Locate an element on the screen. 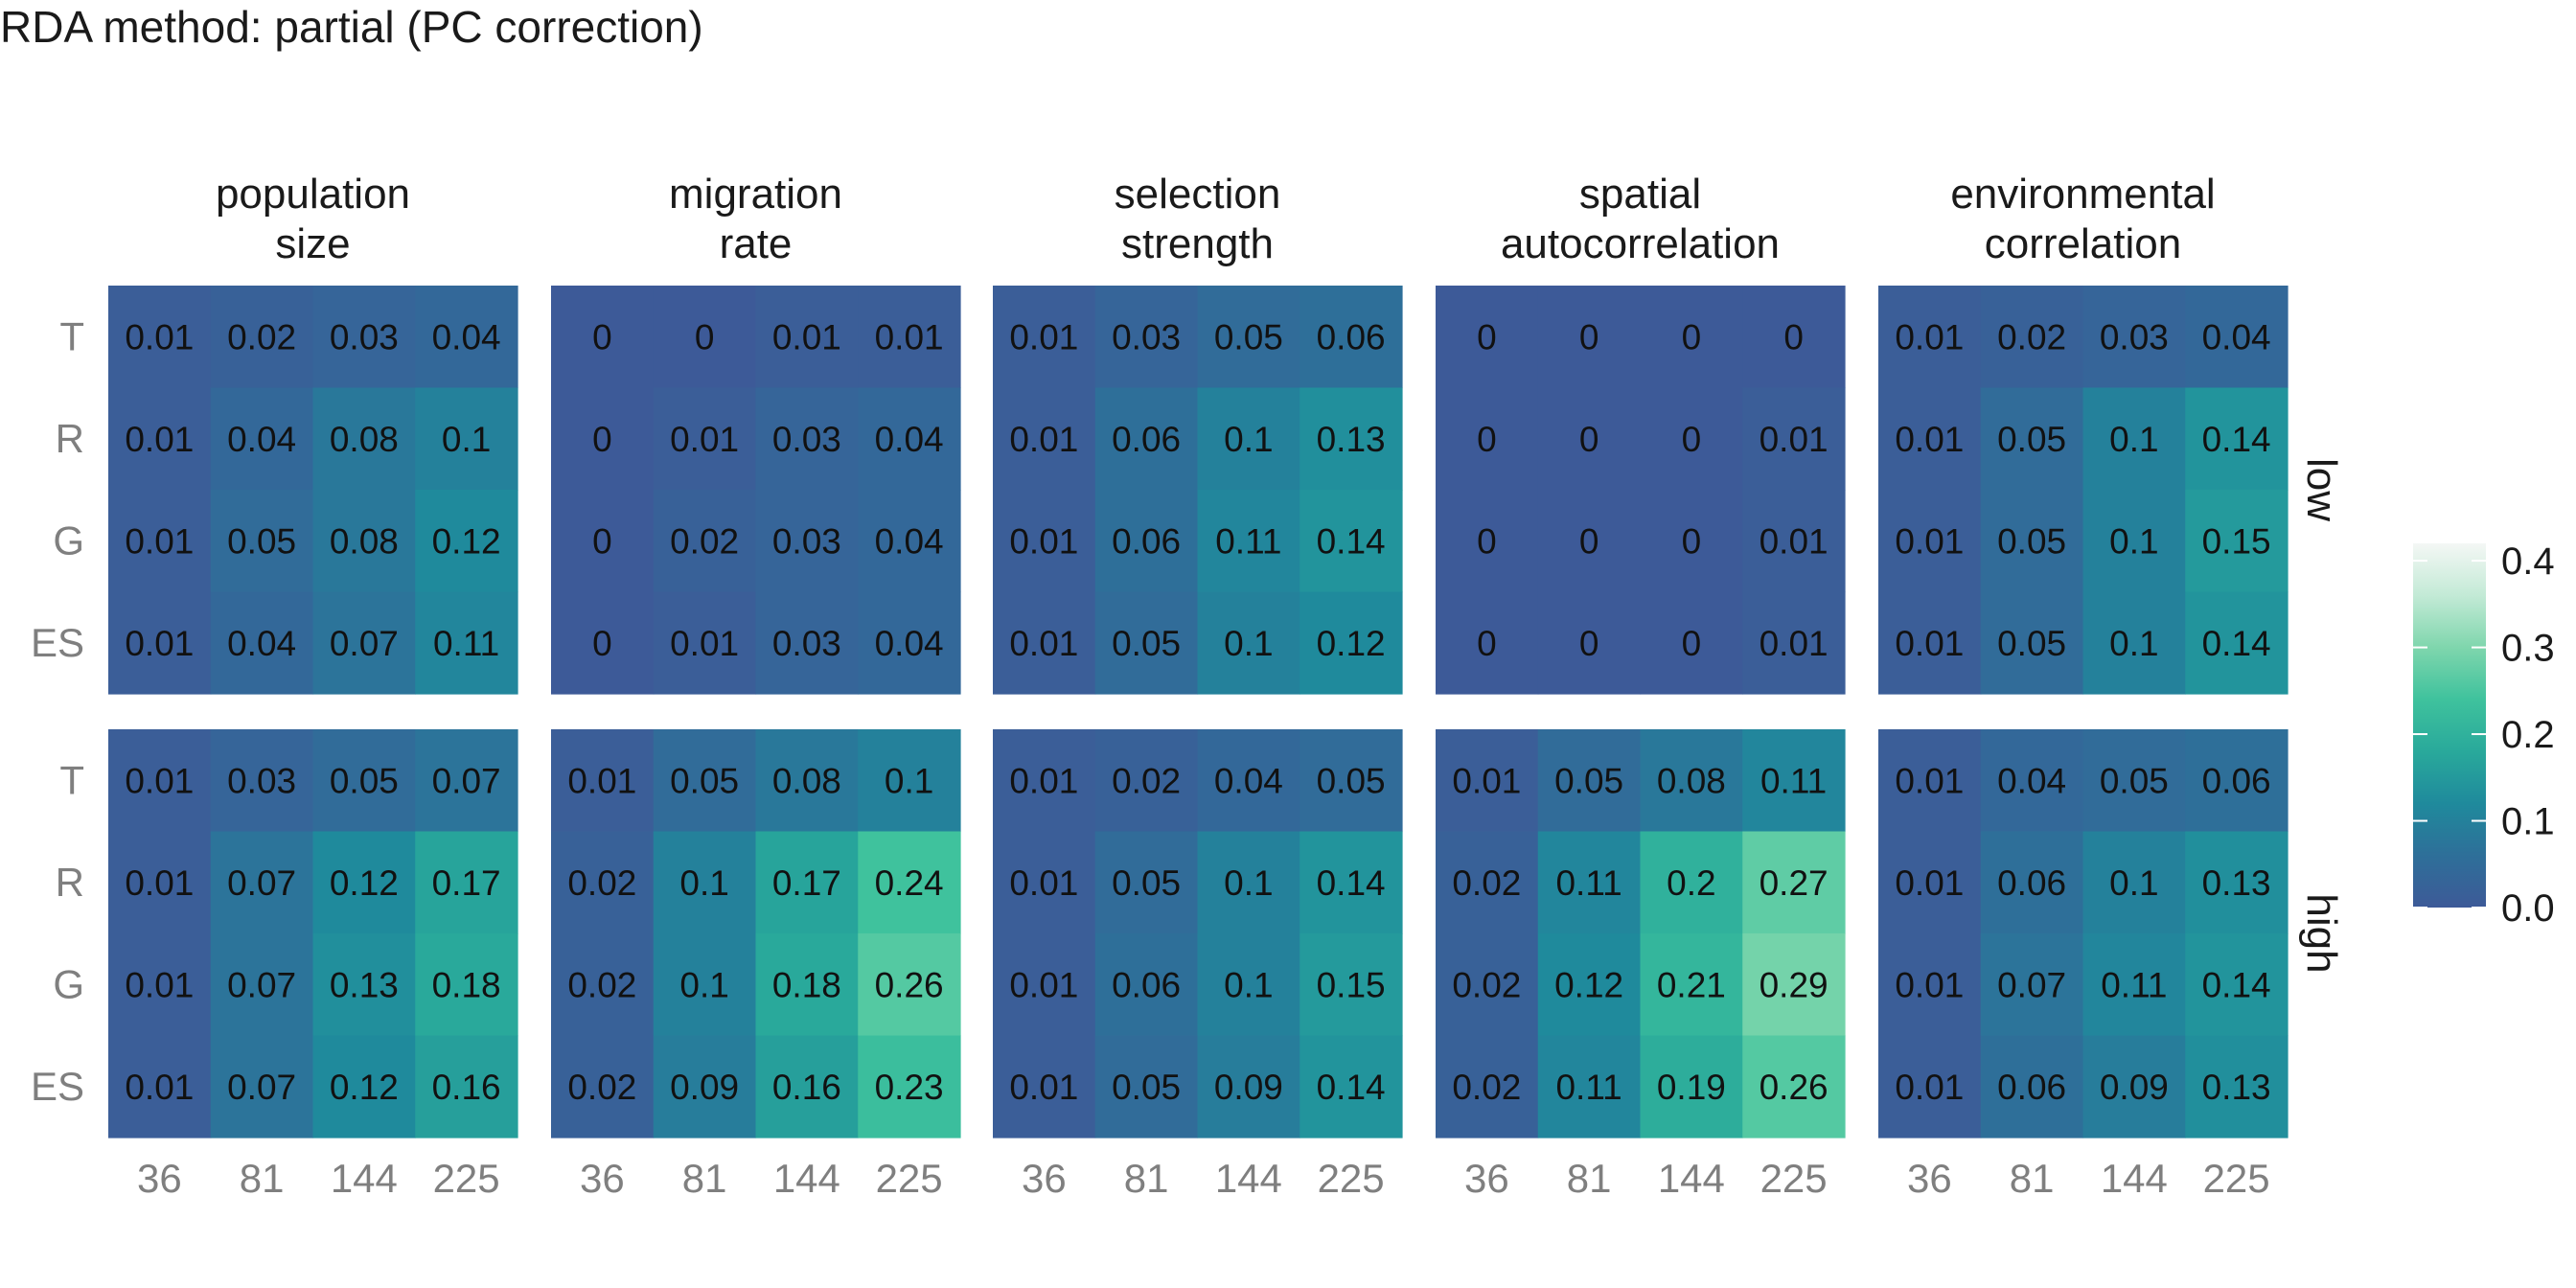 The height and width of the screenshot is (1288, 2576). cell-value-label: 0.04 is located at coordinates (909, 541).